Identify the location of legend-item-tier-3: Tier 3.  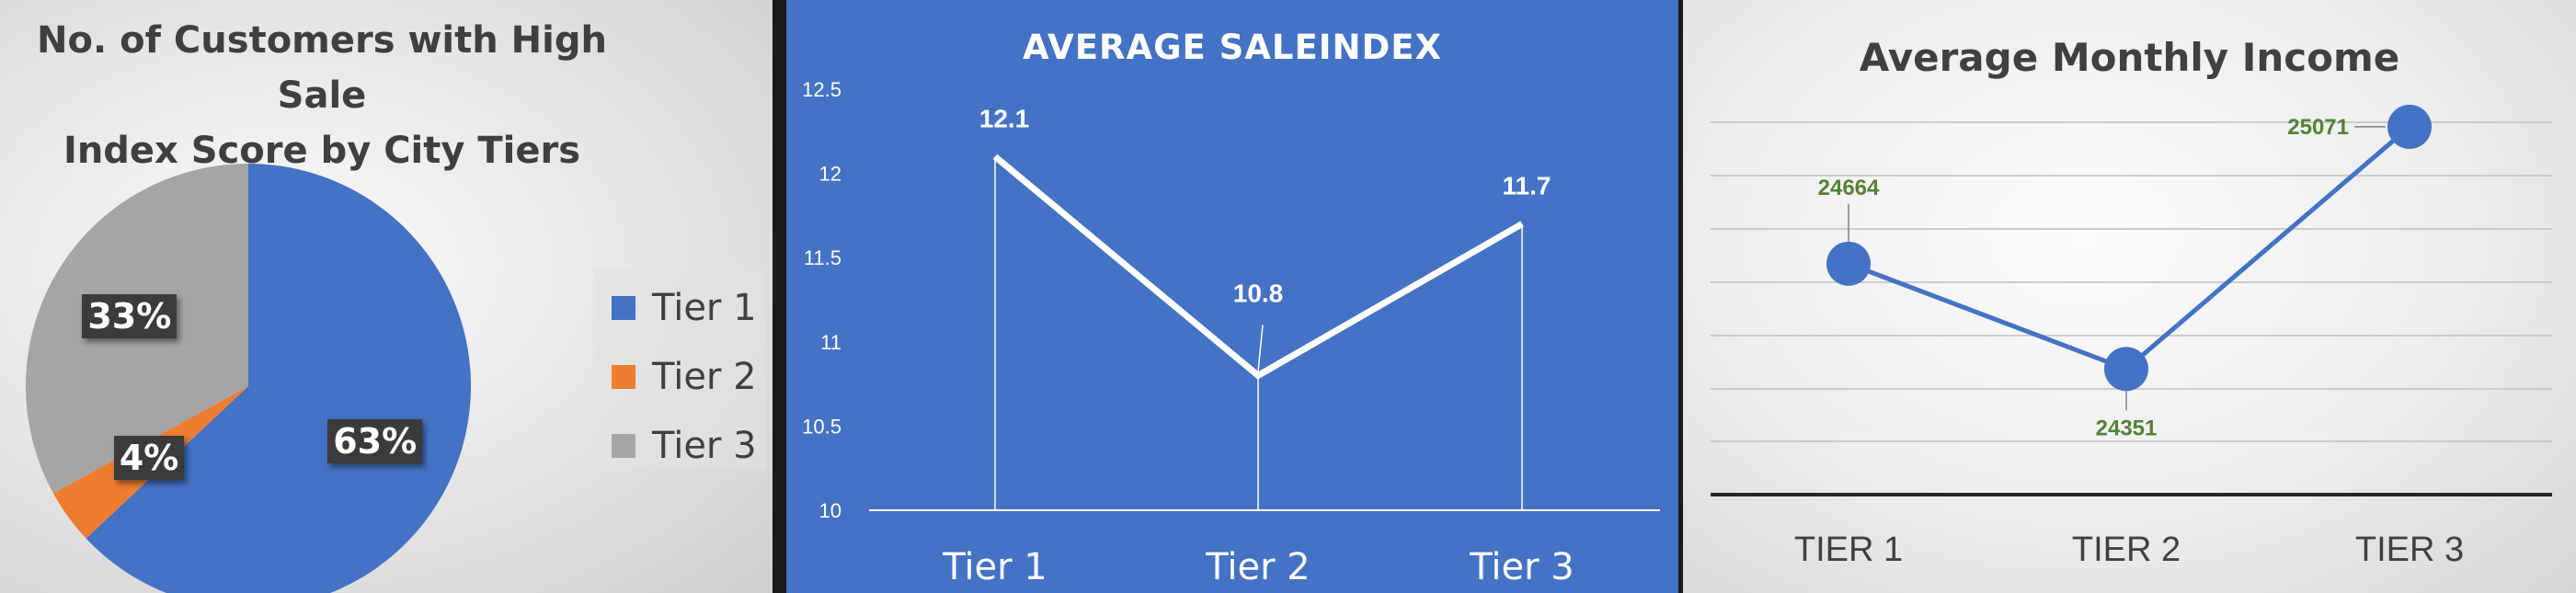
(685, 446).